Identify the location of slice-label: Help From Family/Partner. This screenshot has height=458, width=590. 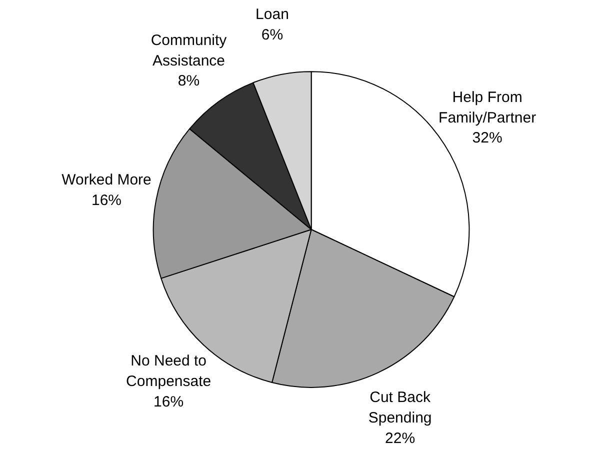
(487, 107).